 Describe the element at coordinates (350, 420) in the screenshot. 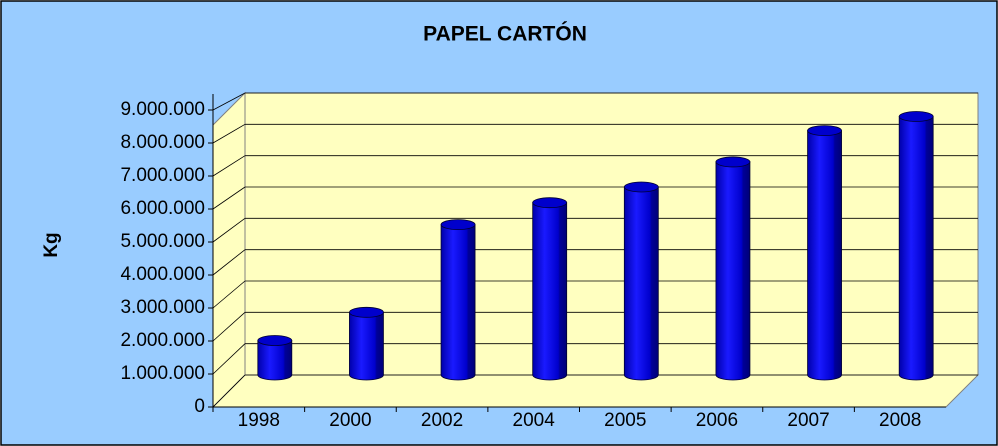

I see `x-tick-label: 2000` at that location.